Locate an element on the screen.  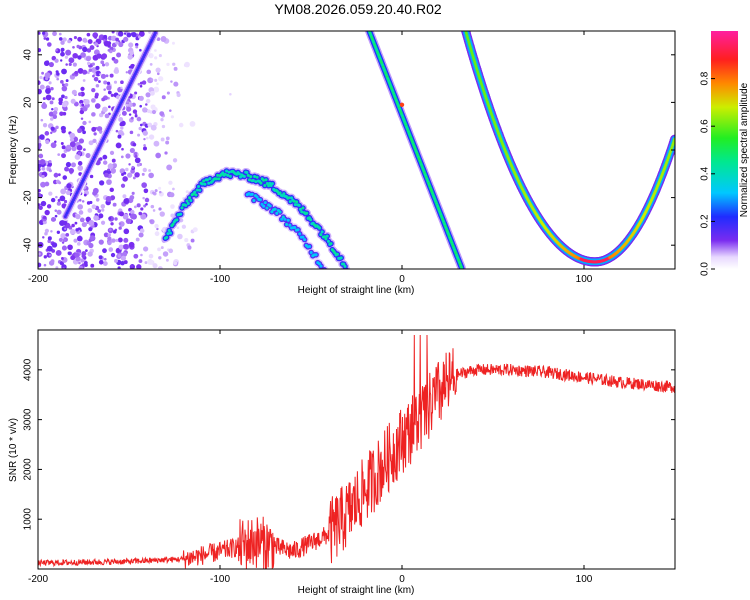
steep-diagonal-trace-core is located at coordinates (462, 267).